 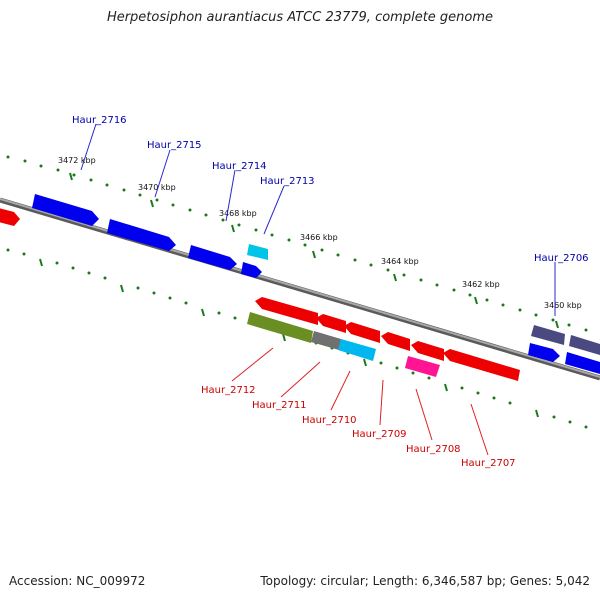 I want to click on gene-label-haur-2715: Haur_2715, so click(x=174, y=145).